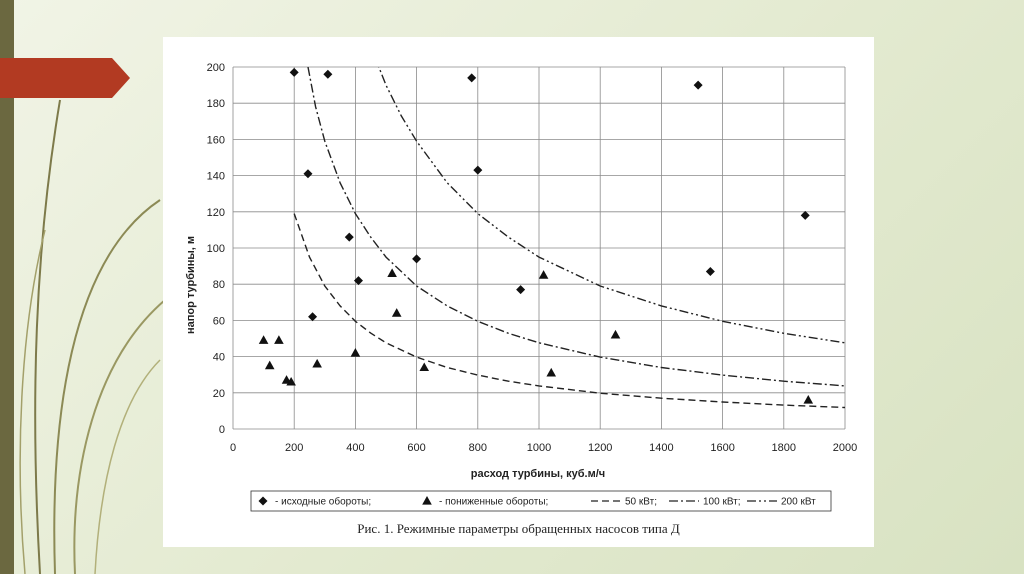  Describe the element at coordinates (355, 448) in the screenshot. I see `x-tick-label: 400` at that location.